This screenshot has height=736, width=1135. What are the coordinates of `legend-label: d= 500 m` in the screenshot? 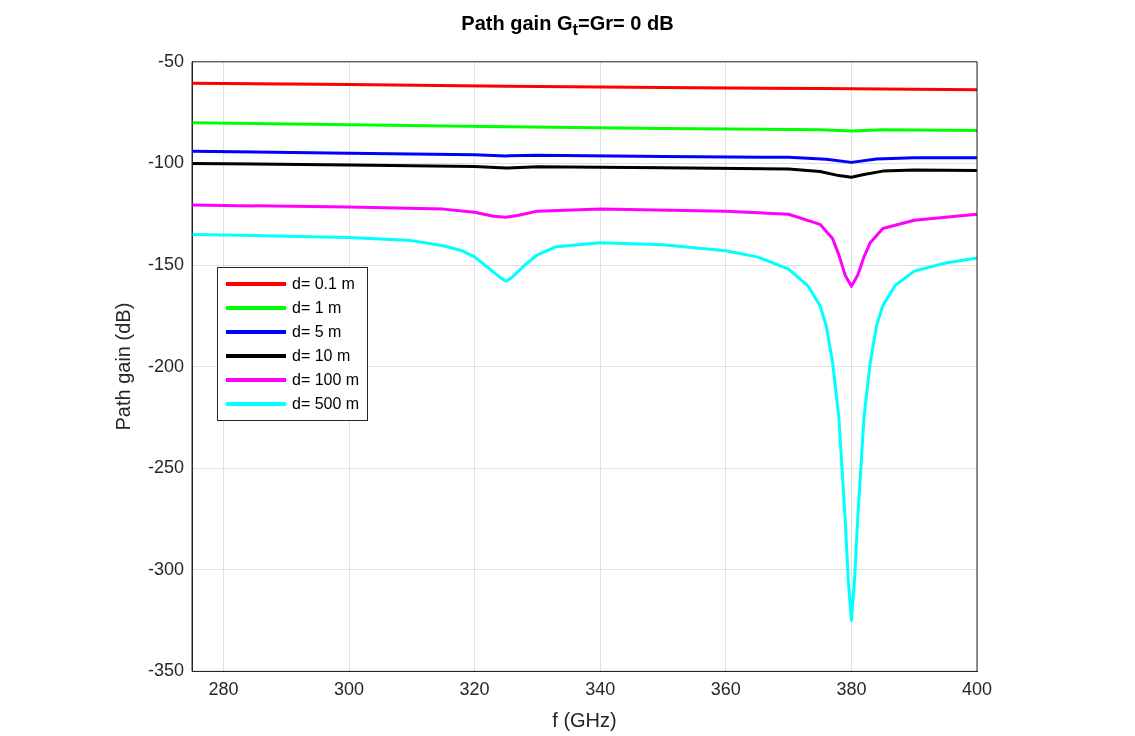 It's located at (326, 403).